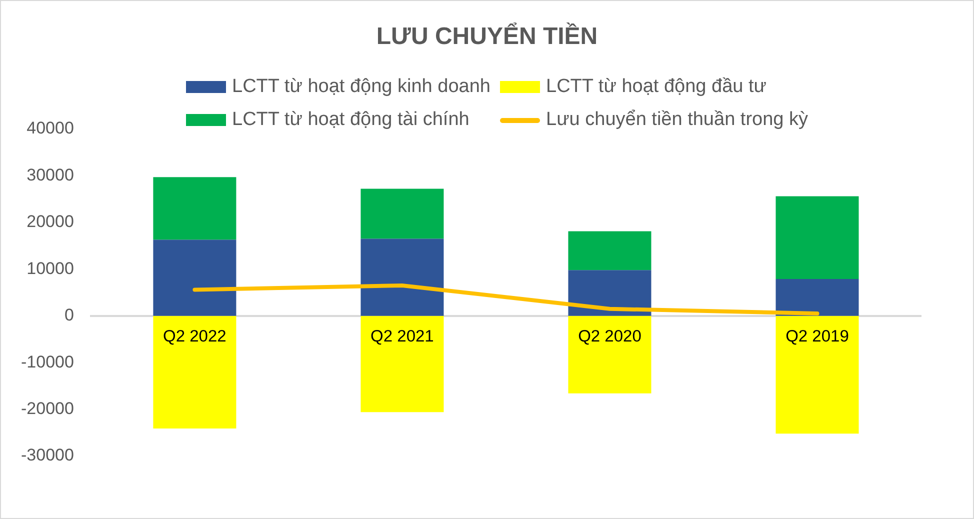 The image size is (974, 519). I want to click on x-tick-label: Q2 2019, so click(817, 336).